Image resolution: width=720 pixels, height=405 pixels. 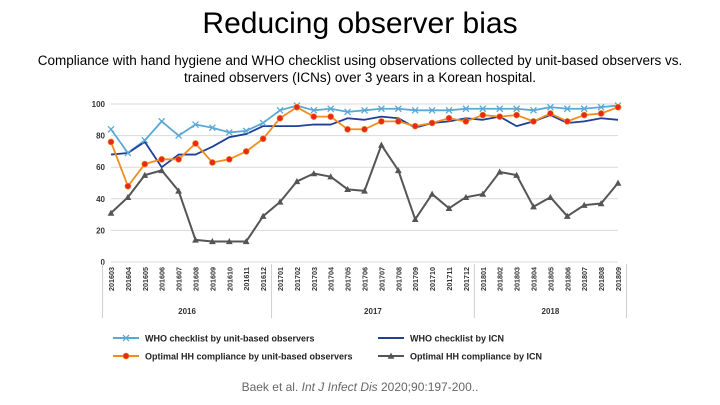 What do you see at coordinates (415, 279) in the screenshot?
I see `x-tick-label: 201709` at bounding box center [415, 279].